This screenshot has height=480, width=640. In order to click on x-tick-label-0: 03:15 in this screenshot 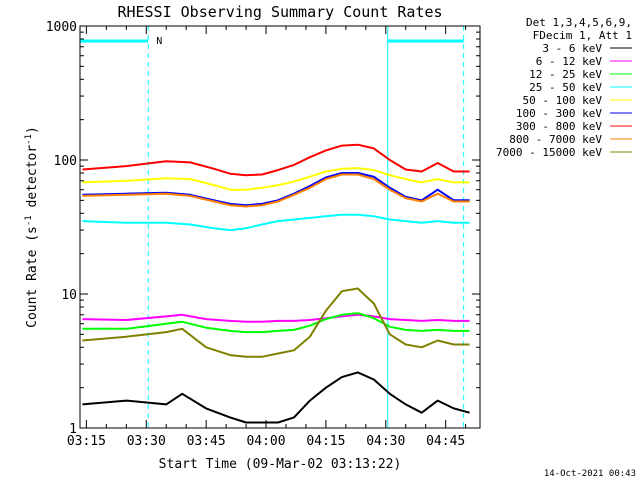, I will do `click(86, 441)`.